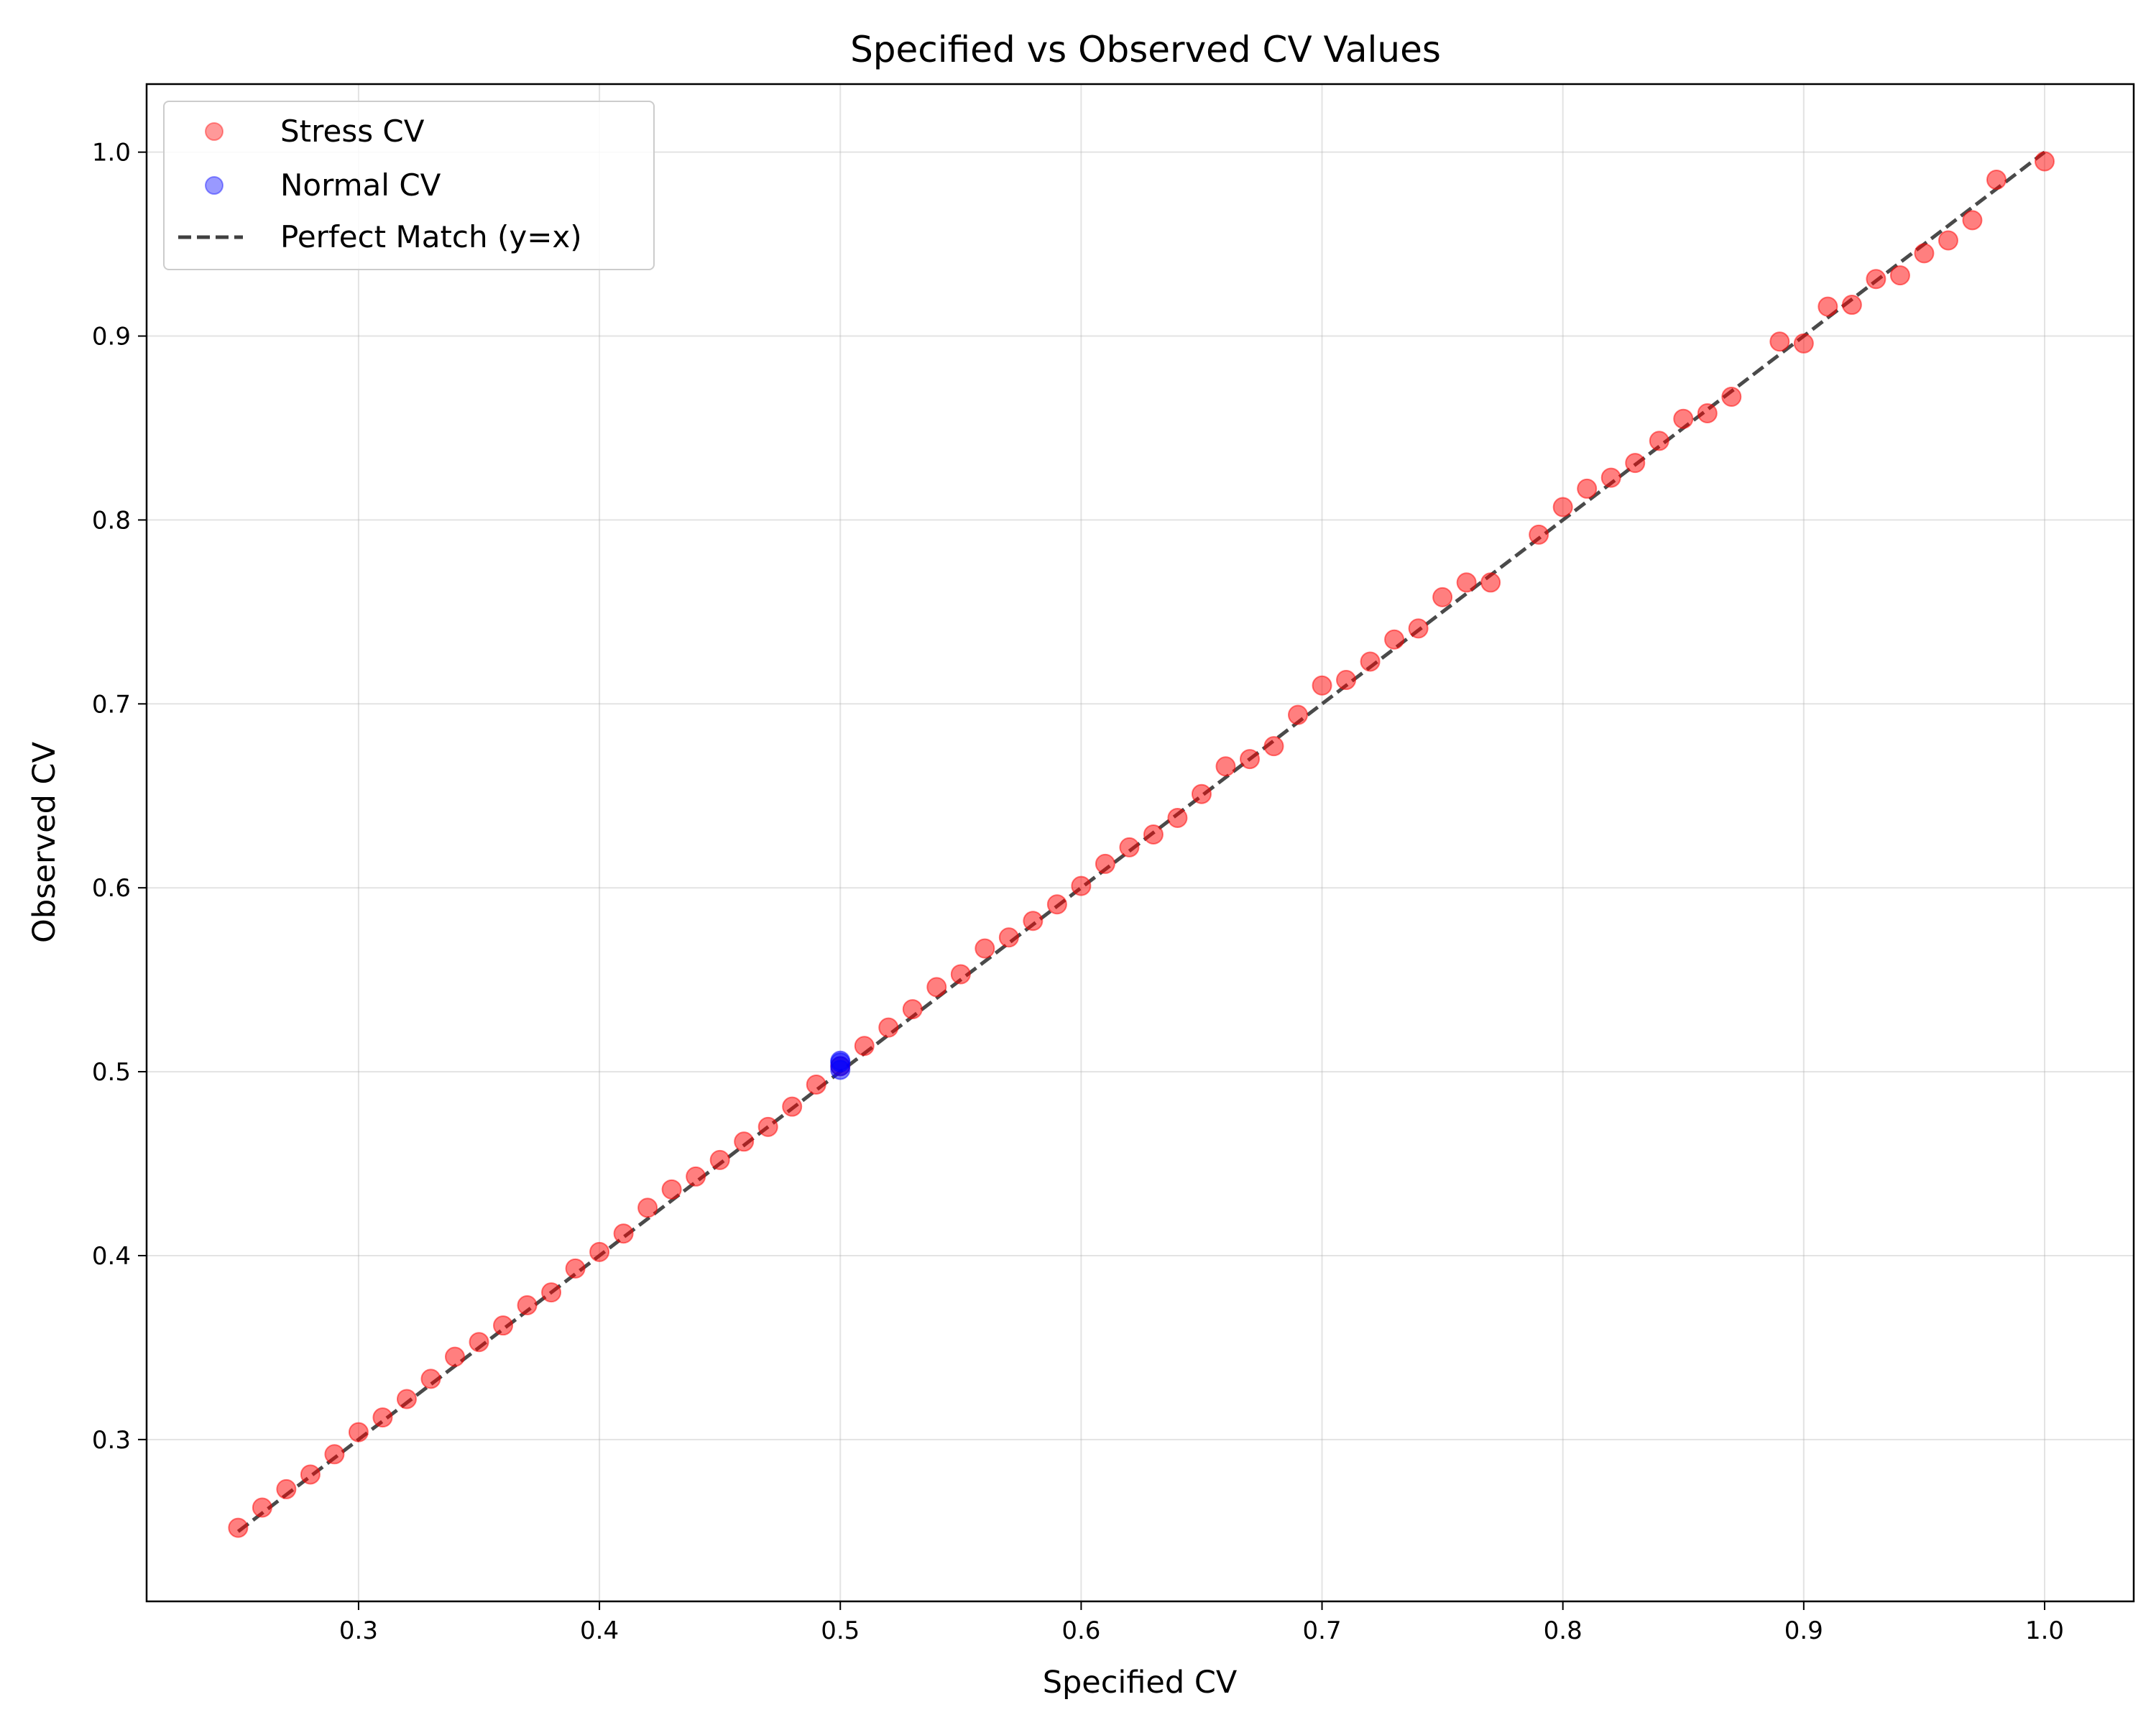  Describe the element at coordinates (111, 153) in the screenshot. I see `y-tick-label-7: 1.0` at that location.